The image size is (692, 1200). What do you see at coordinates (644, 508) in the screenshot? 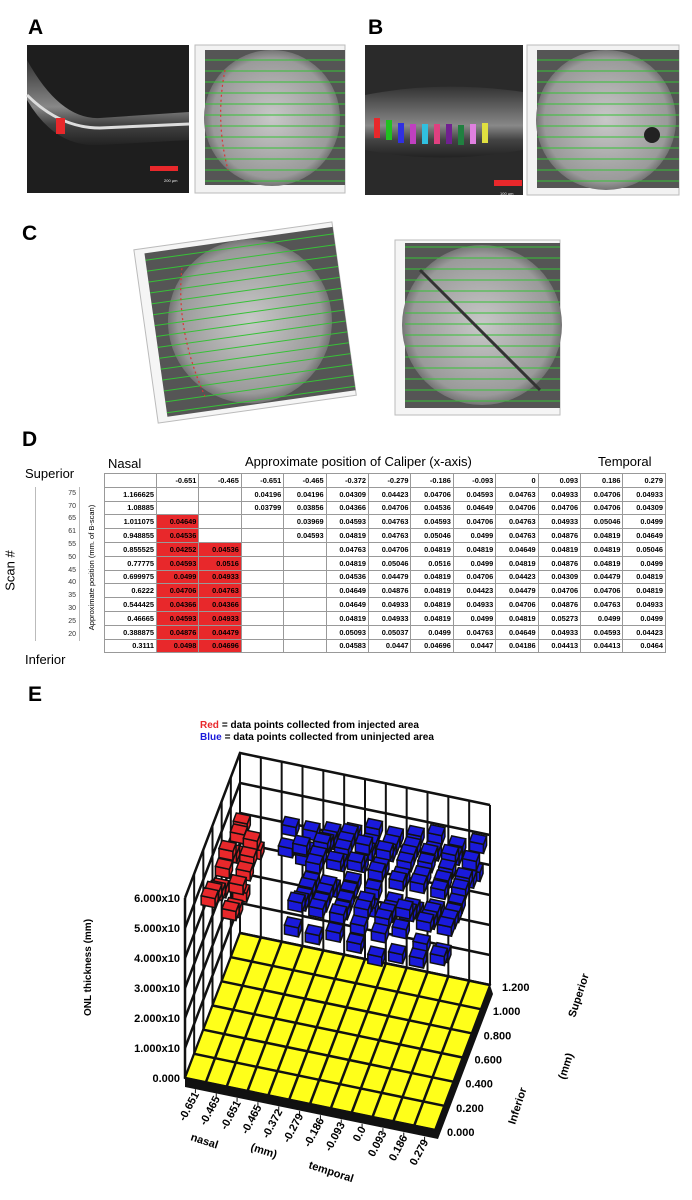
I see `value-cell: 0.04309` at bounding box center [644, 508].